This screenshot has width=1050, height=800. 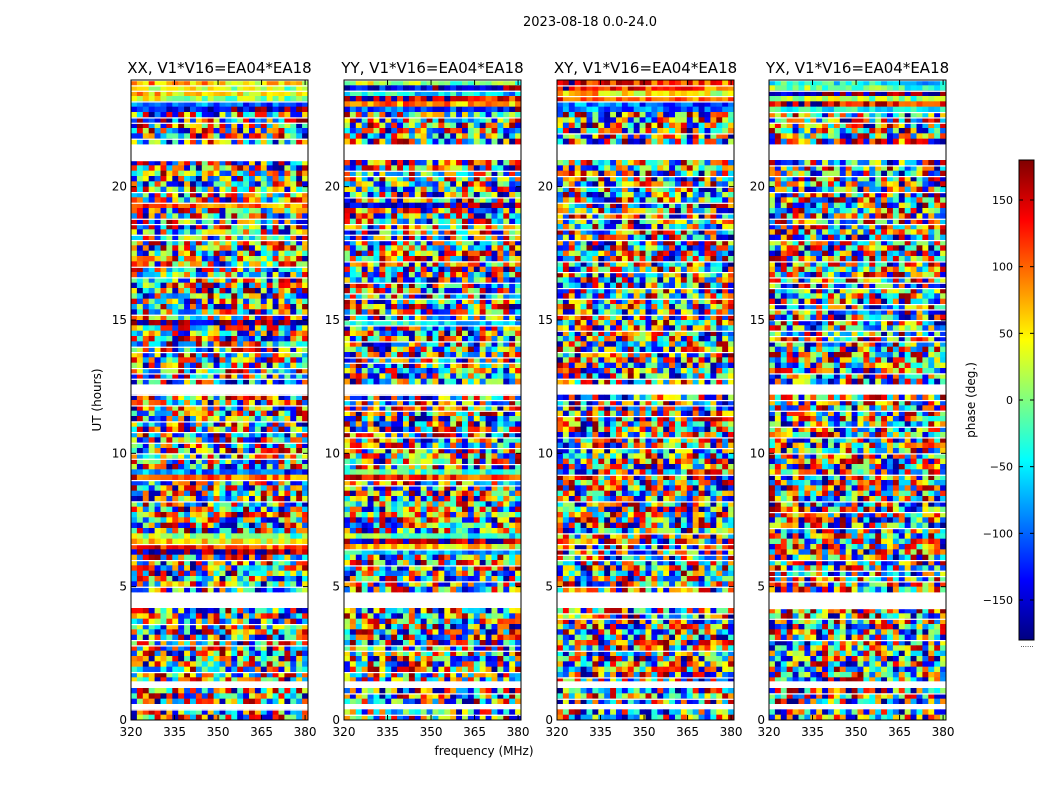 I want to click on heatmap-xy, so click(x=646, y=400).